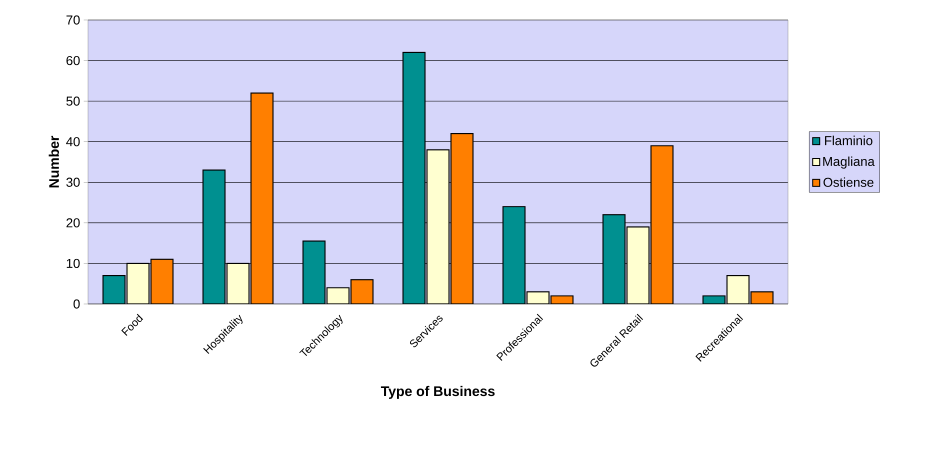 Image resolution: width=930 pixels, height=462 pixels. I want to click on y-tick-label: 30, so click(73, 182).